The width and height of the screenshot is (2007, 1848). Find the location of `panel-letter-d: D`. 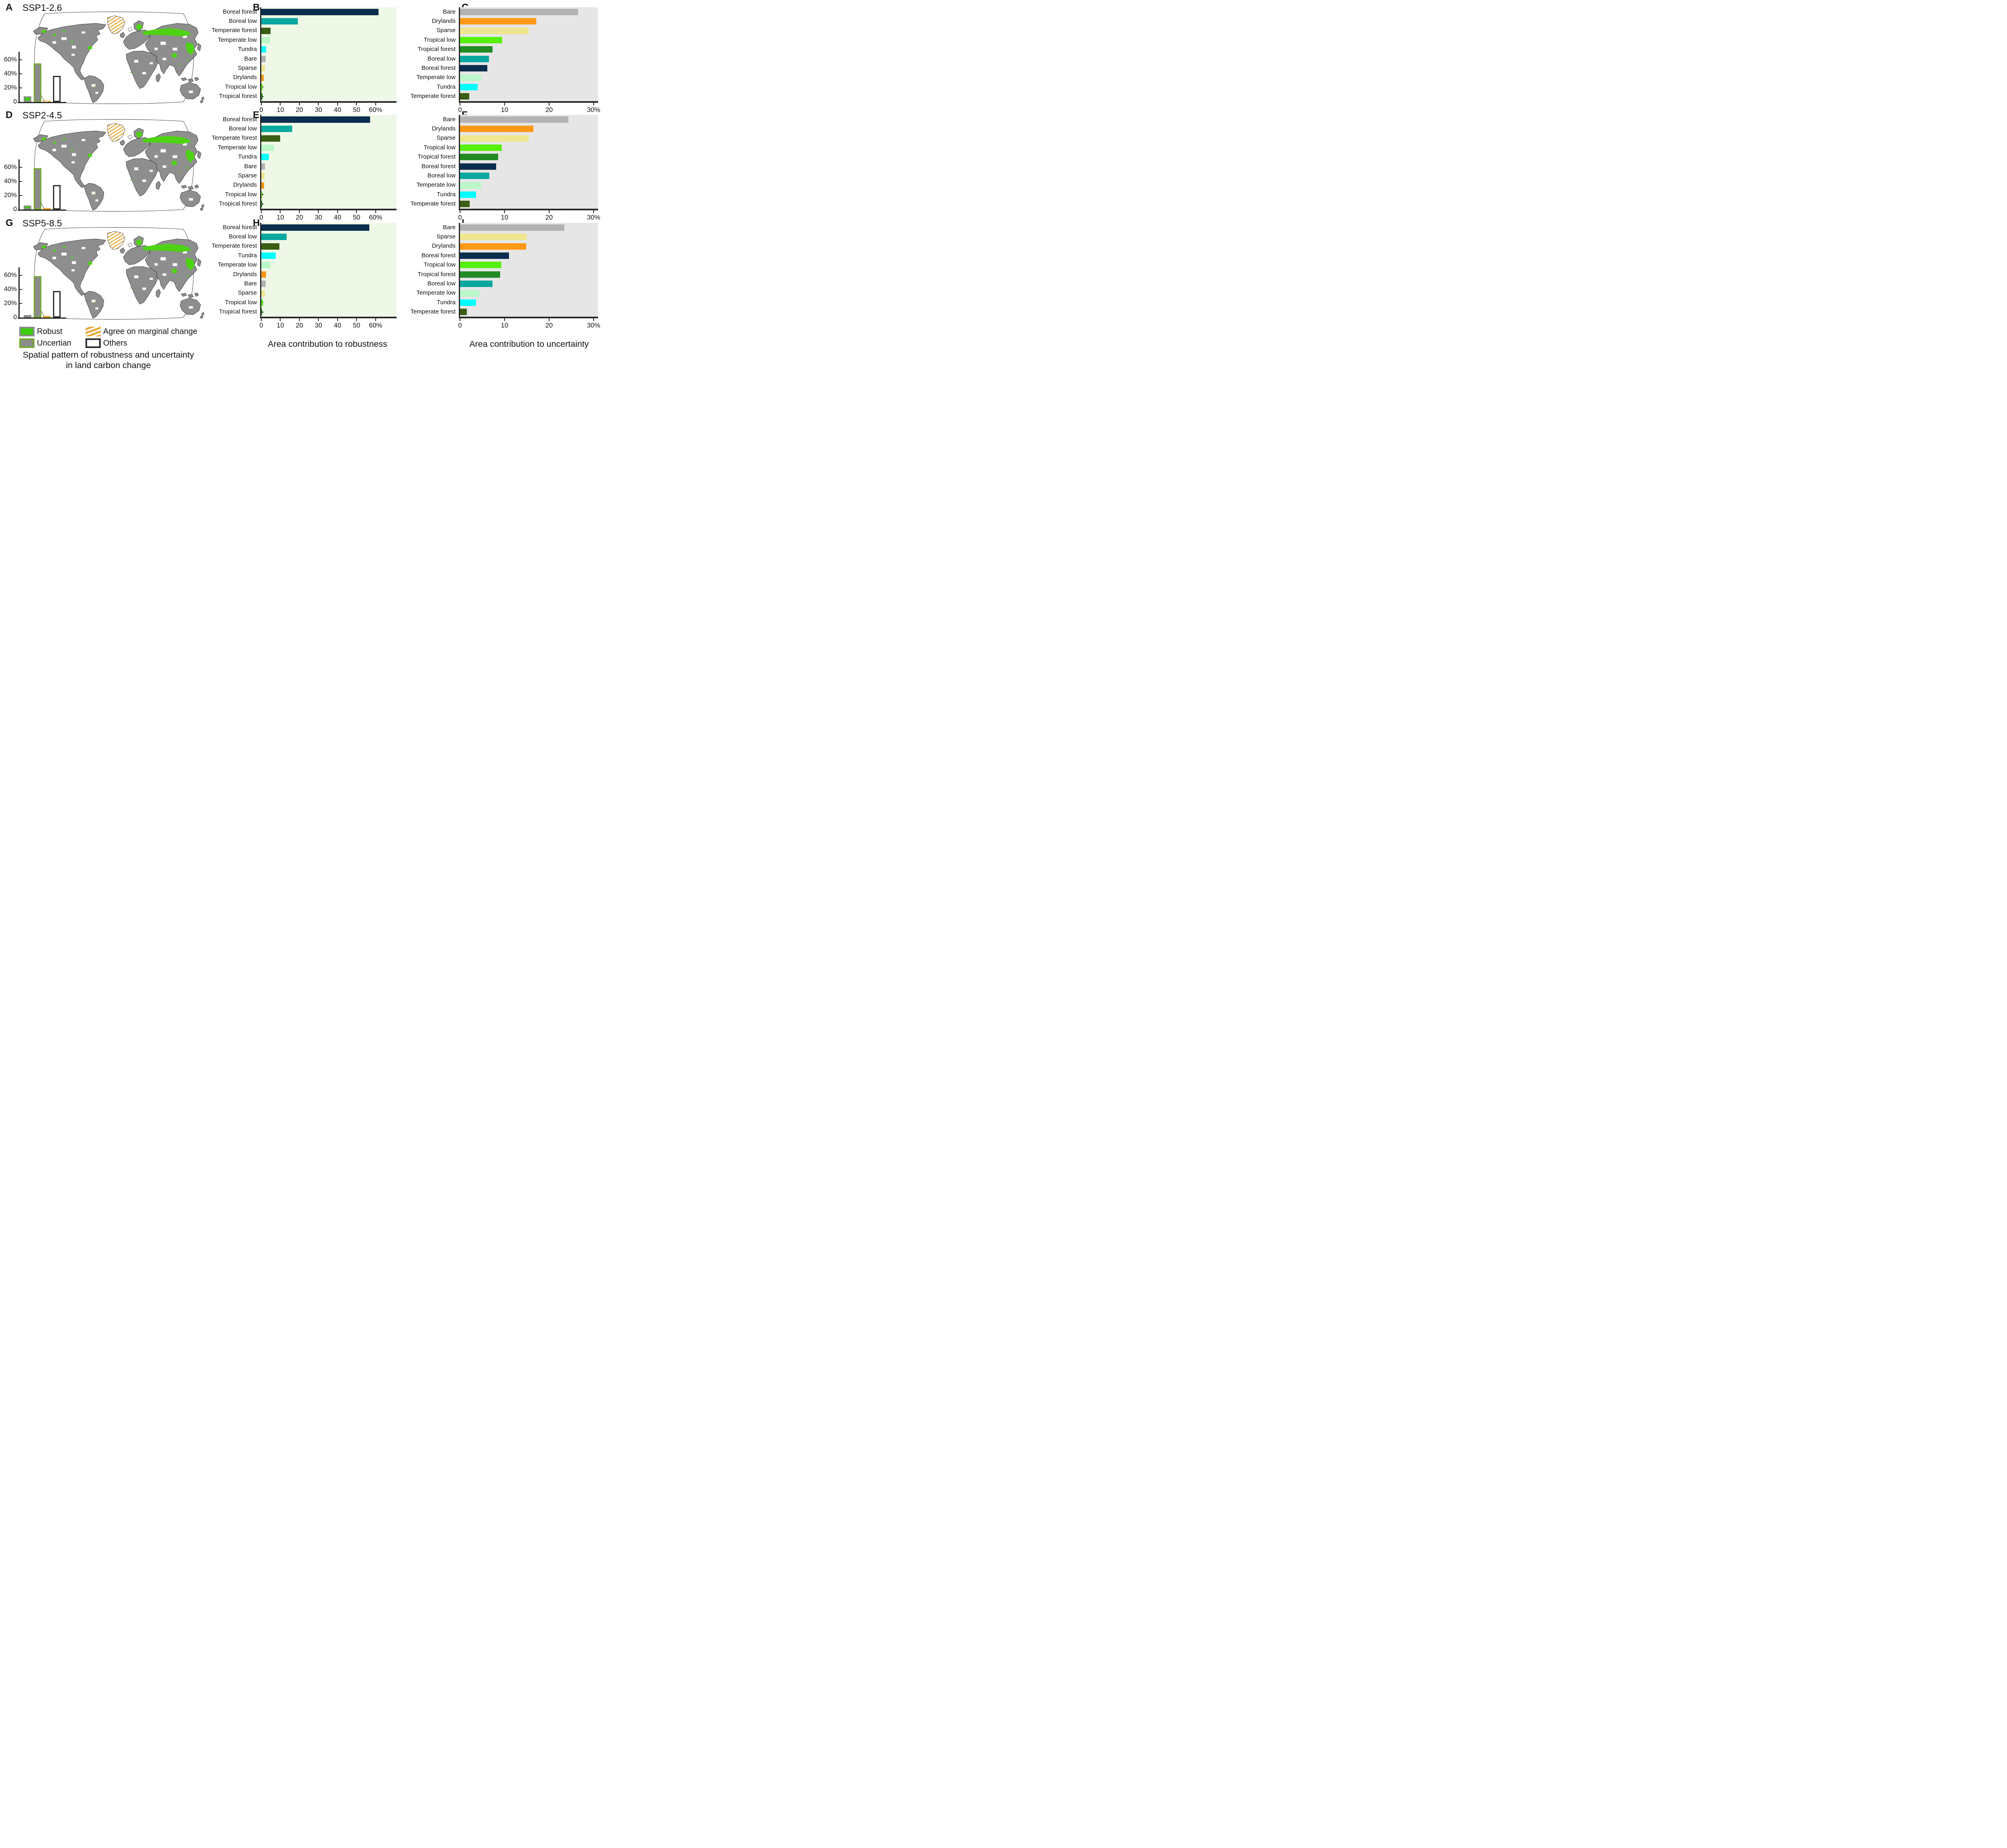

panel-letter-d: D is located at coordinates (9, 115).